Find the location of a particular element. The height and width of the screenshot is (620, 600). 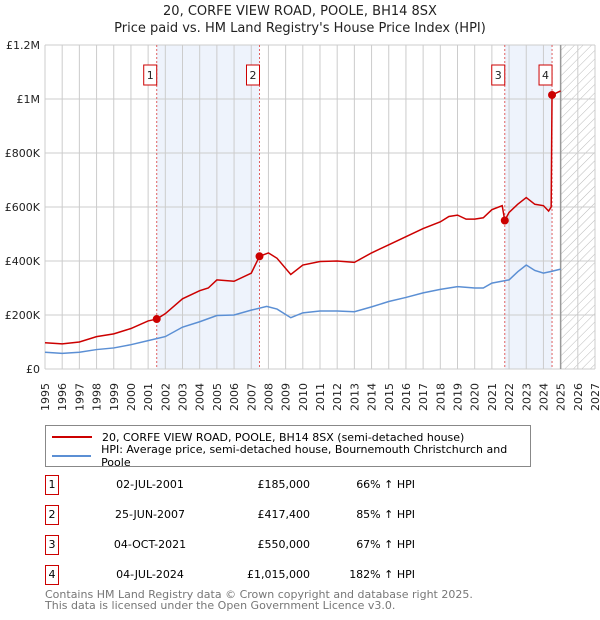

sale-number-badge: 4 is located at coordinates (52, 575).